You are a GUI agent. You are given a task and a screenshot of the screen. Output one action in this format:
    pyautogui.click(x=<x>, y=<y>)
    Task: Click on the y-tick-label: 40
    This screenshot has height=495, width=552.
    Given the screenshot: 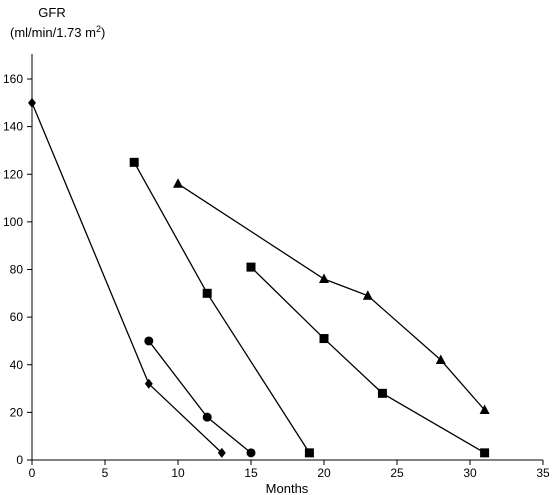 What is the action you would take?
    pyautogui.click(x=17, y=365)
    